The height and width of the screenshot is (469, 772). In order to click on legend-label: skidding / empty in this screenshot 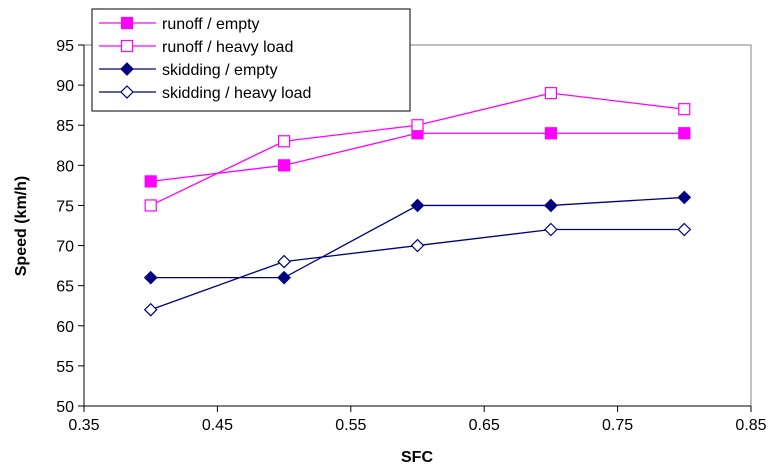, I will do `click(220, 70)`.